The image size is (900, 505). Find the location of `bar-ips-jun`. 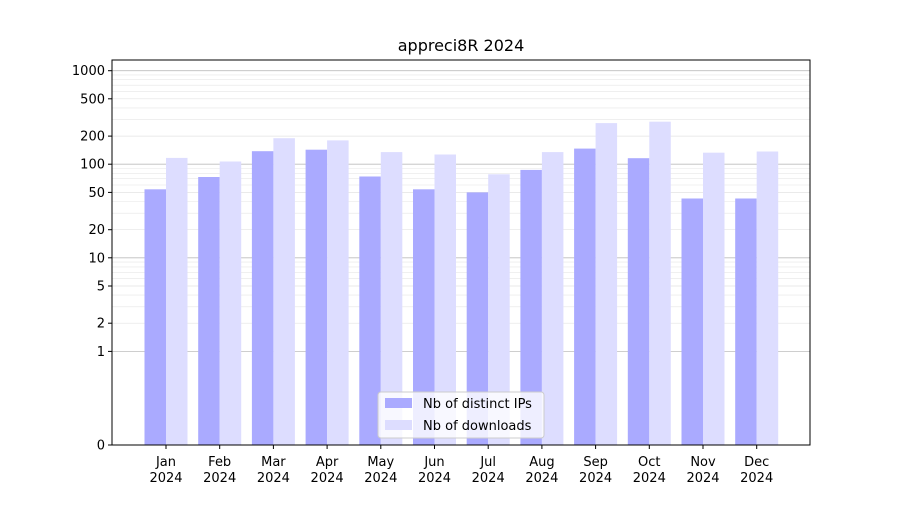

bar-ips-jun is located at coordinates (424, 317).